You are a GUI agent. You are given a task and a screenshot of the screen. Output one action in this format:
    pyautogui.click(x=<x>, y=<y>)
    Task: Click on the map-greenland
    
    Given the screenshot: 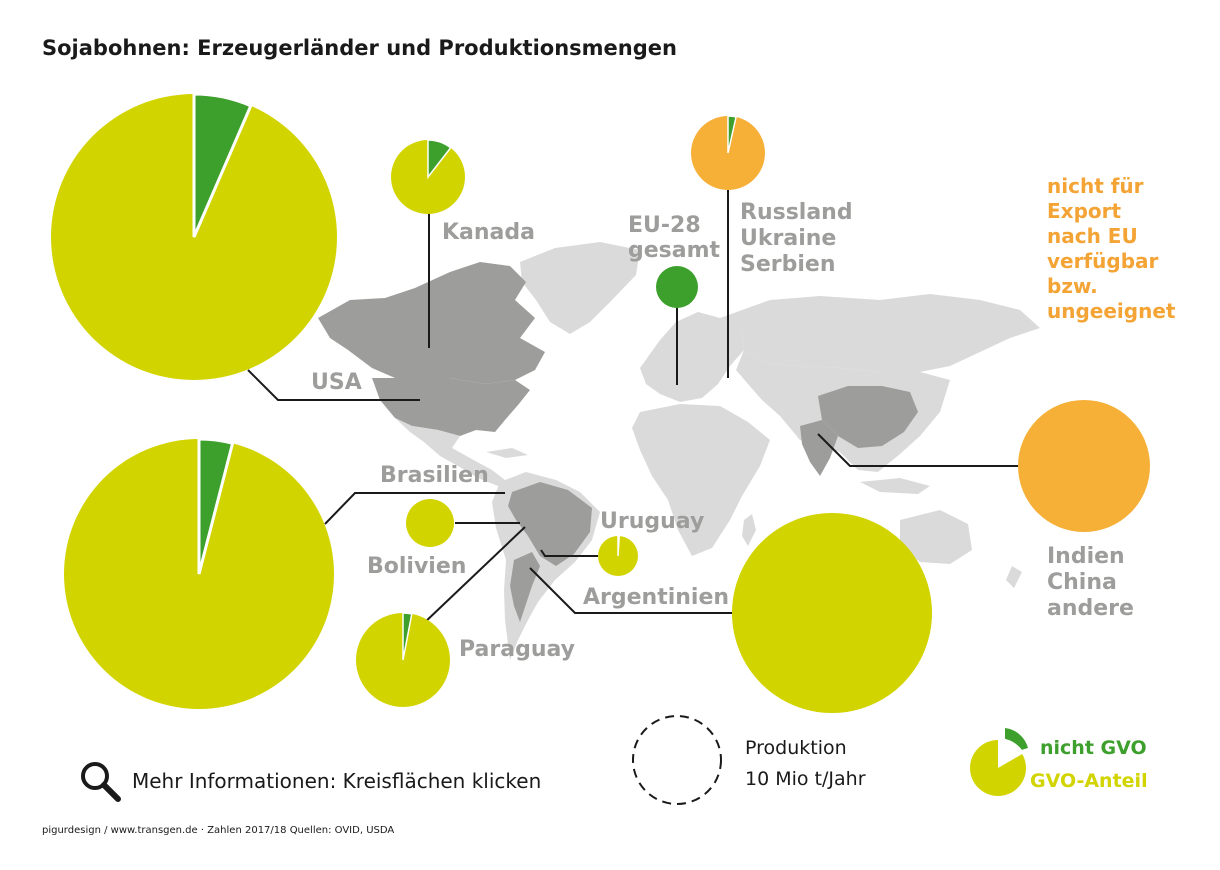 What is the action you would take?
    pyautogui.click(x=580, y=288)
    